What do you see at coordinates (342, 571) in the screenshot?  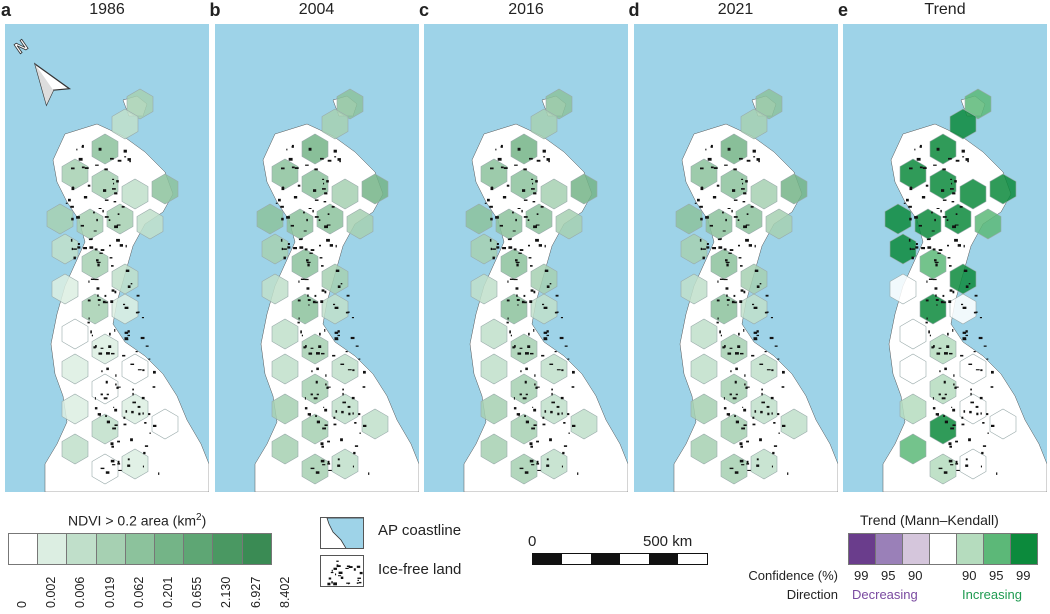 I see `icefree-legend-swatch` at bounding box center [342, 571].